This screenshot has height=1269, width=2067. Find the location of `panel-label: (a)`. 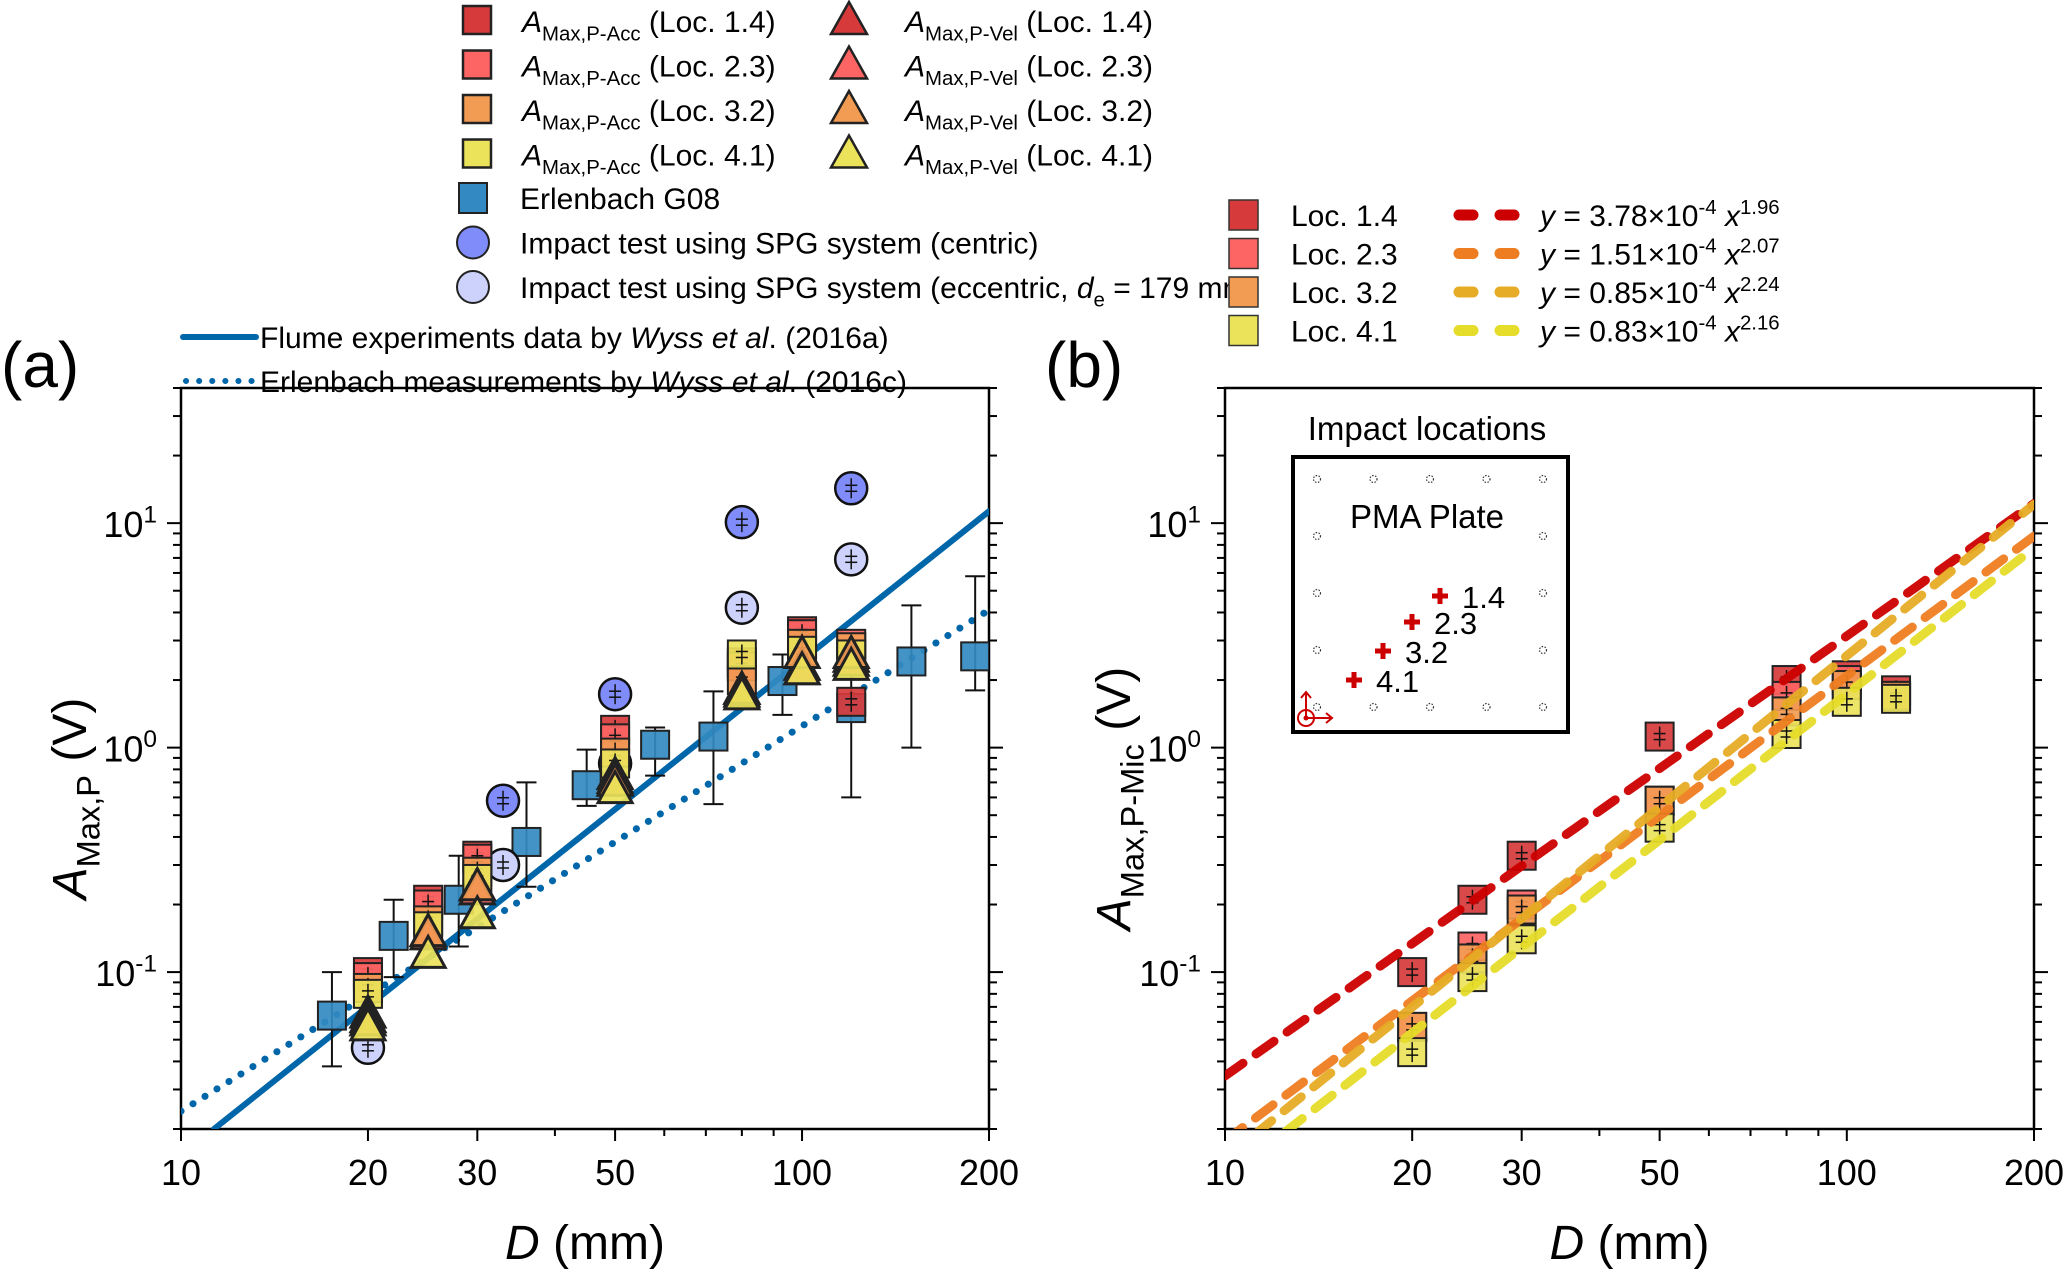

panel-label: (a) is located at coordinates (40, 365).